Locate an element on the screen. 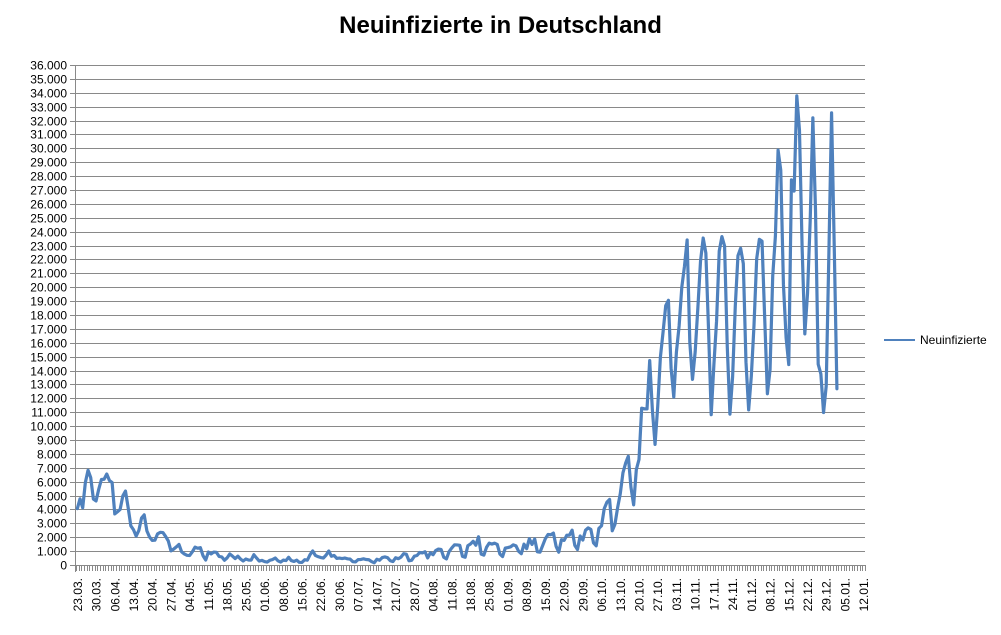 This screenshot has height=635, width=1001. y-tick-label: 34.000 is located at coordinates (48, 94).